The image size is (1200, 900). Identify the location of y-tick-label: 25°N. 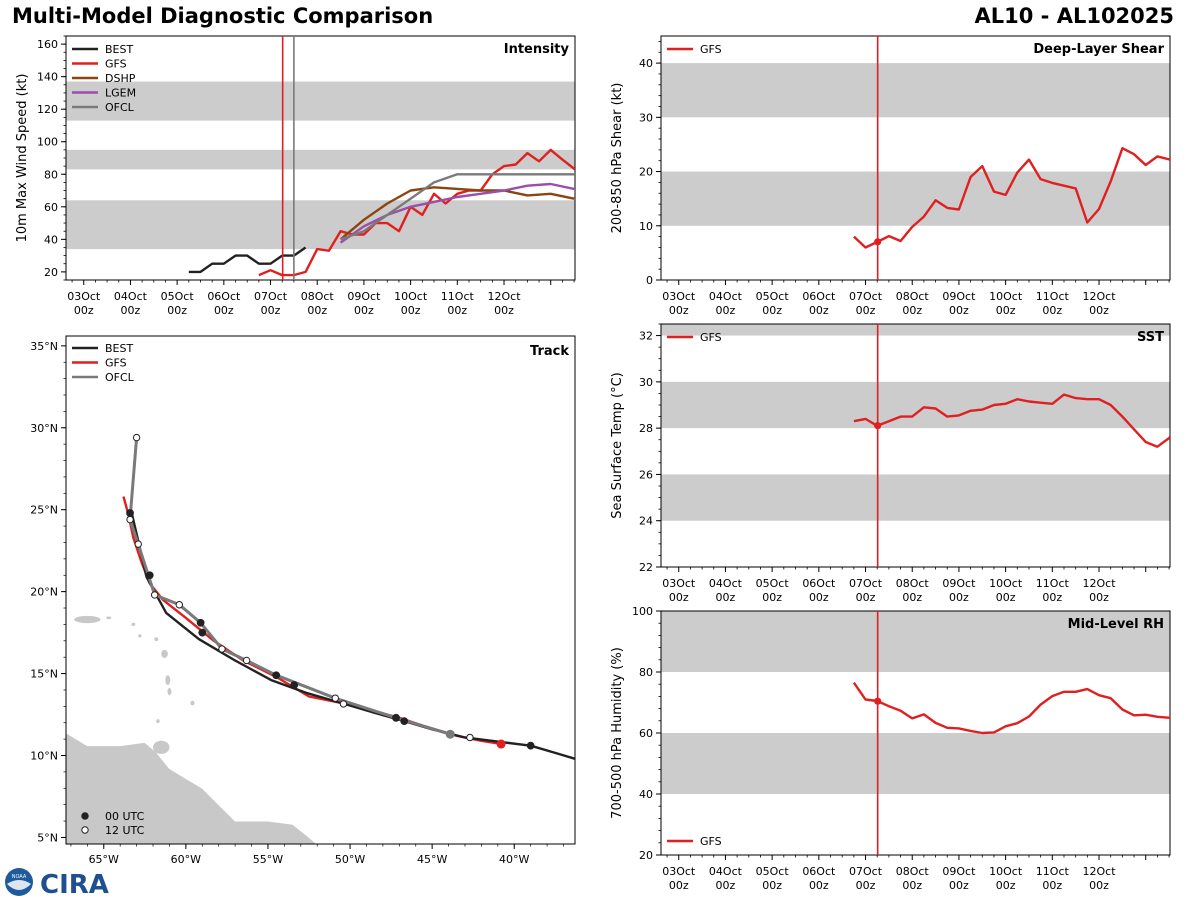
(44, 510).